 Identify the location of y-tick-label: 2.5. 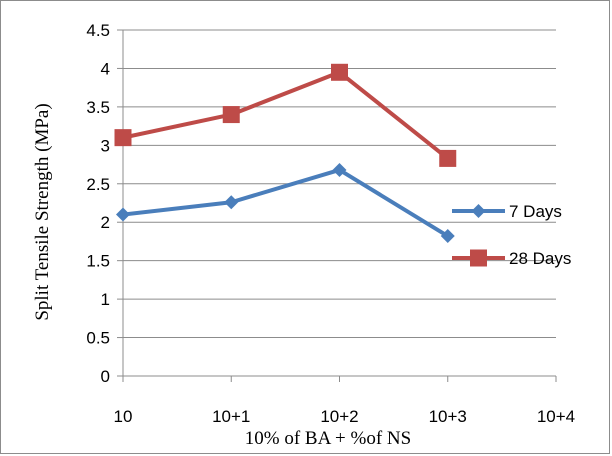
(98, 184).